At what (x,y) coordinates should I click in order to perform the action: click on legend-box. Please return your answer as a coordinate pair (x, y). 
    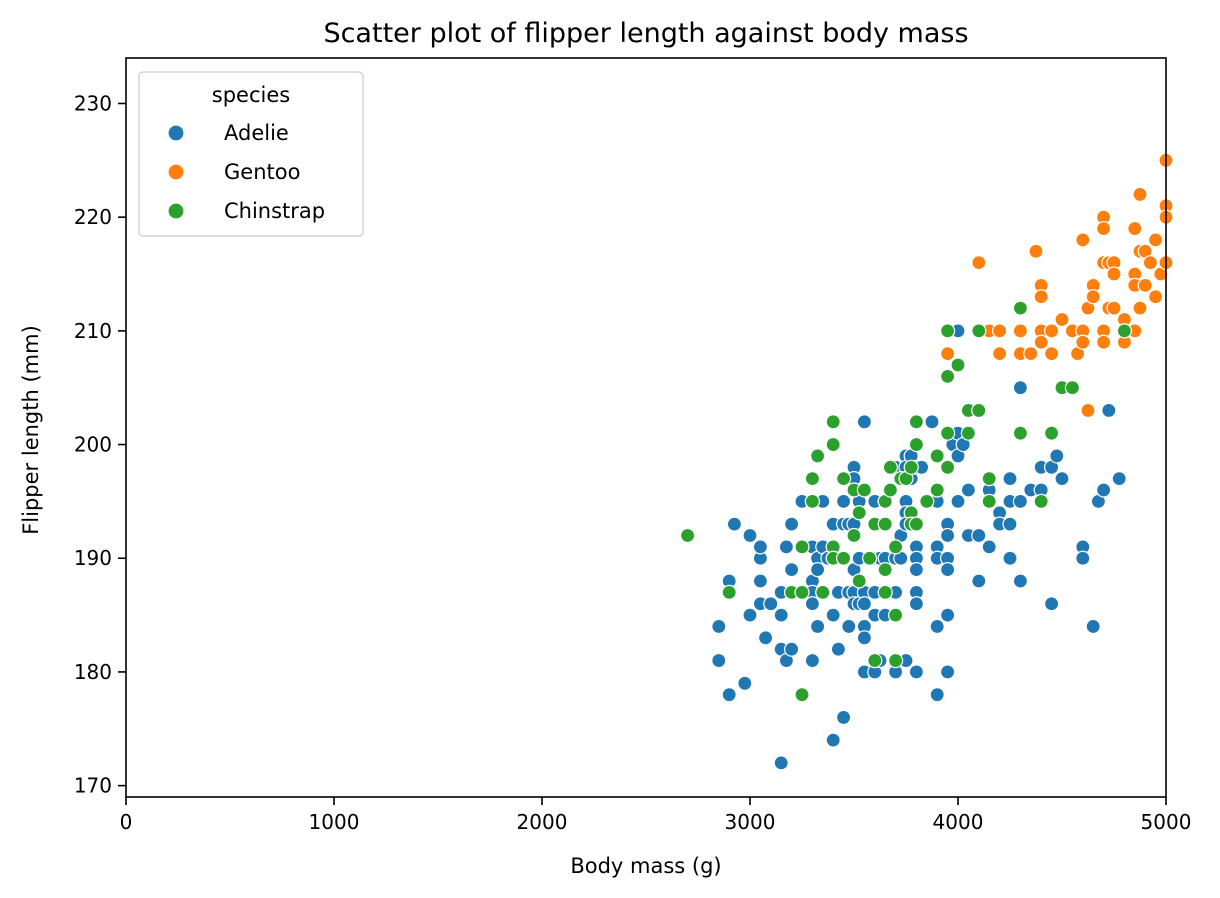
    Looking at the image, I should click on (251, 154).